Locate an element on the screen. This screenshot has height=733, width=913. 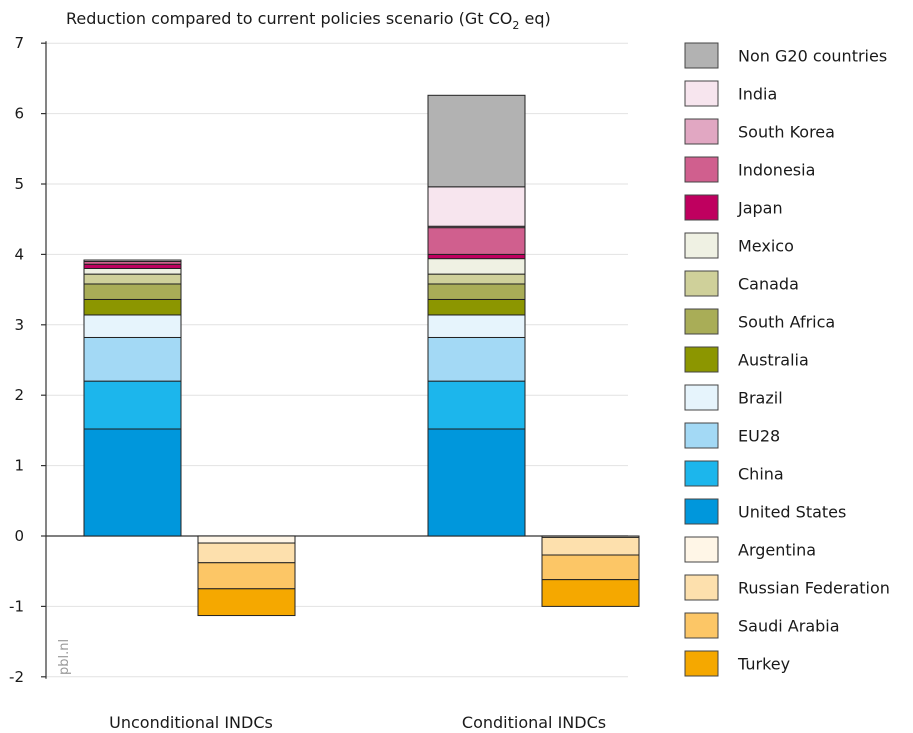
legend-label: Australia is located at coordinates (773, 360).